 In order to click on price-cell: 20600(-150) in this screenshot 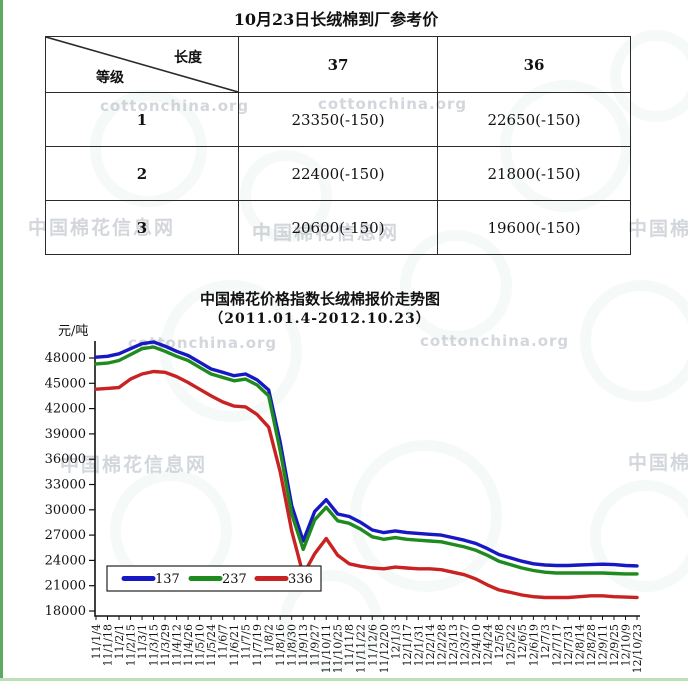, I will do `click(338, 227)`.